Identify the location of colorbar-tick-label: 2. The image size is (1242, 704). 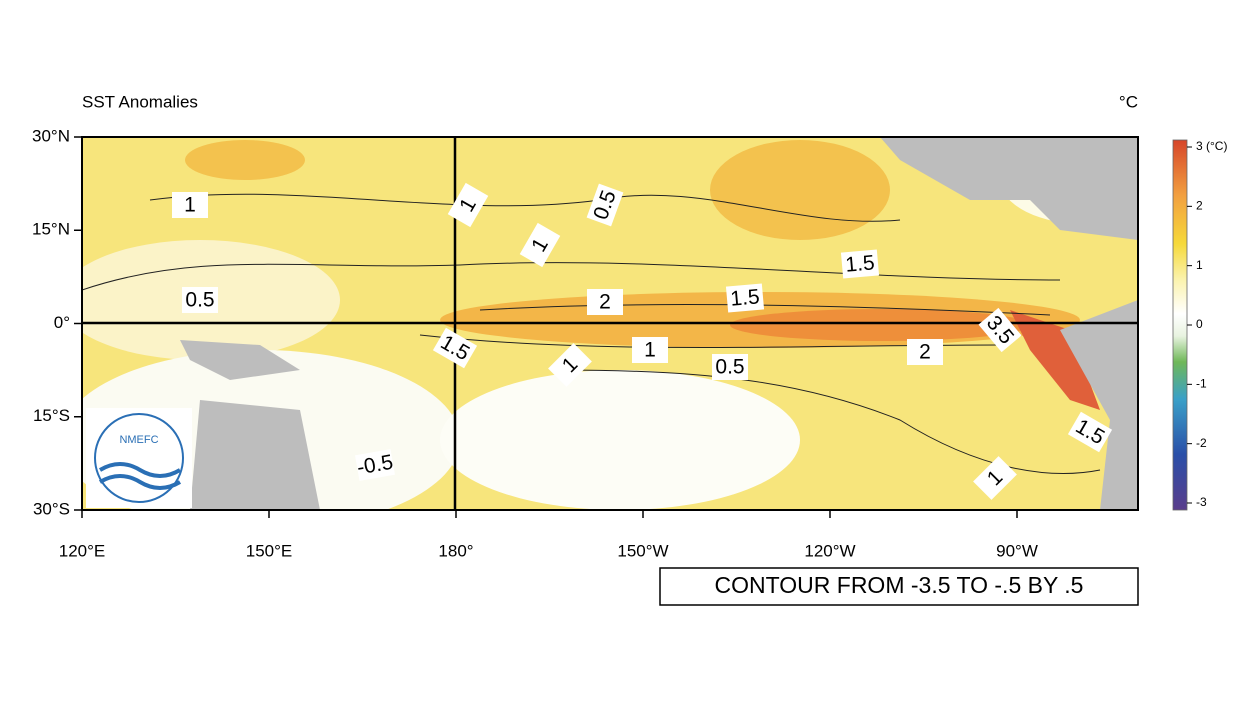
(1199, 206).